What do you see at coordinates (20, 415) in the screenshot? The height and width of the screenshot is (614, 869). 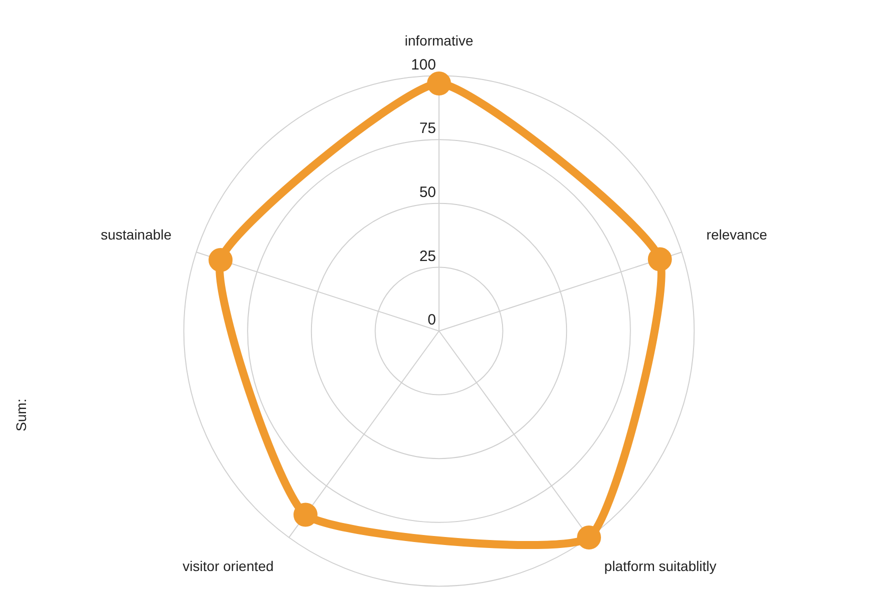 I see `text: Sum:` at bounding box center [20, 415].